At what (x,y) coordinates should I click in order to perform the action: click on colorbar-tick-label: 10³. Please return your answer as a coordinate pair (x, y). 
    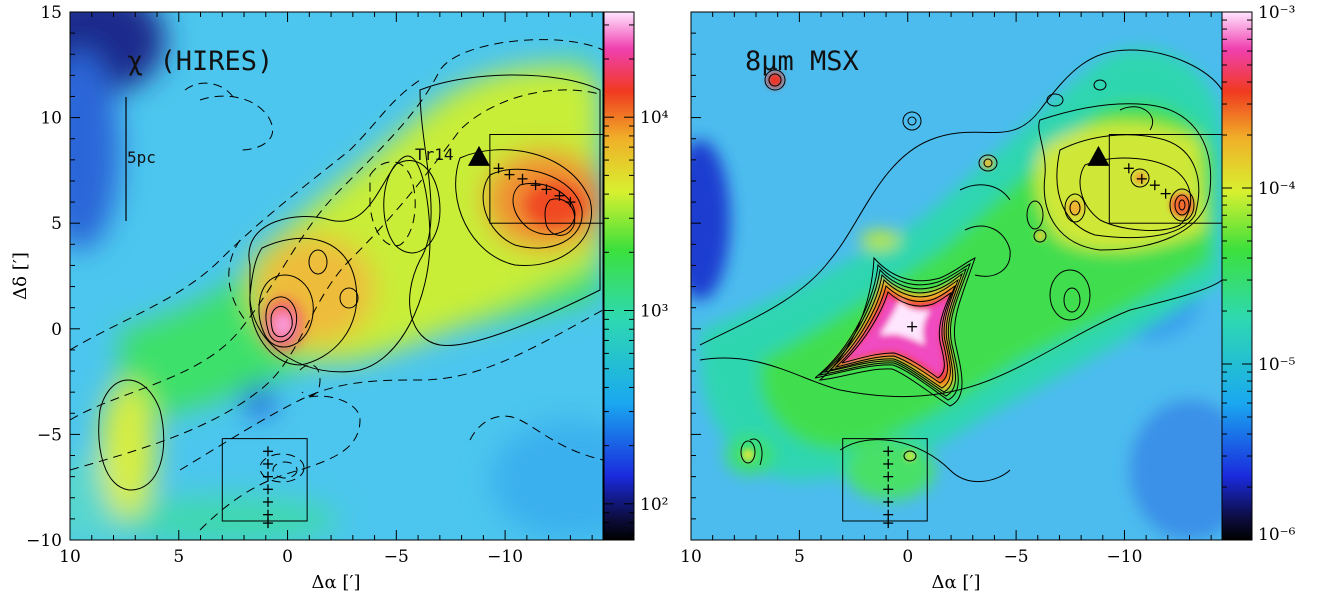
    Looking at the image, I should click on (654, 312).